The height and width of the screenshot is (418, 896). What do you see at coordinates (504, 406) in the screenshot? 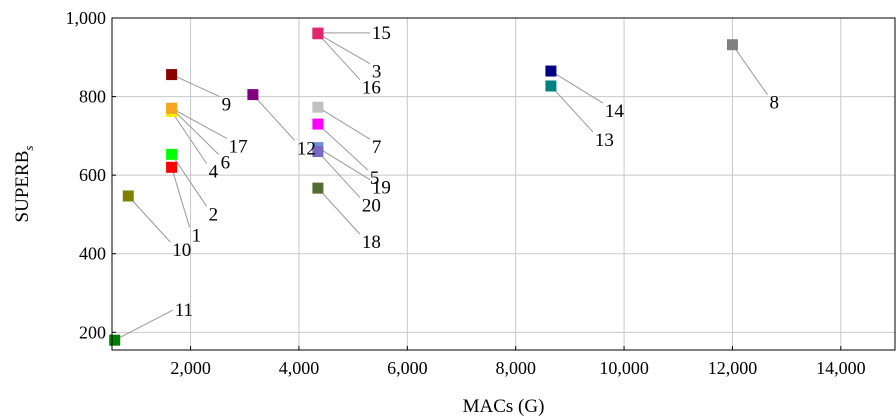
I see `x-axis-label: MACs (G)` at bounding box center [504, 406].